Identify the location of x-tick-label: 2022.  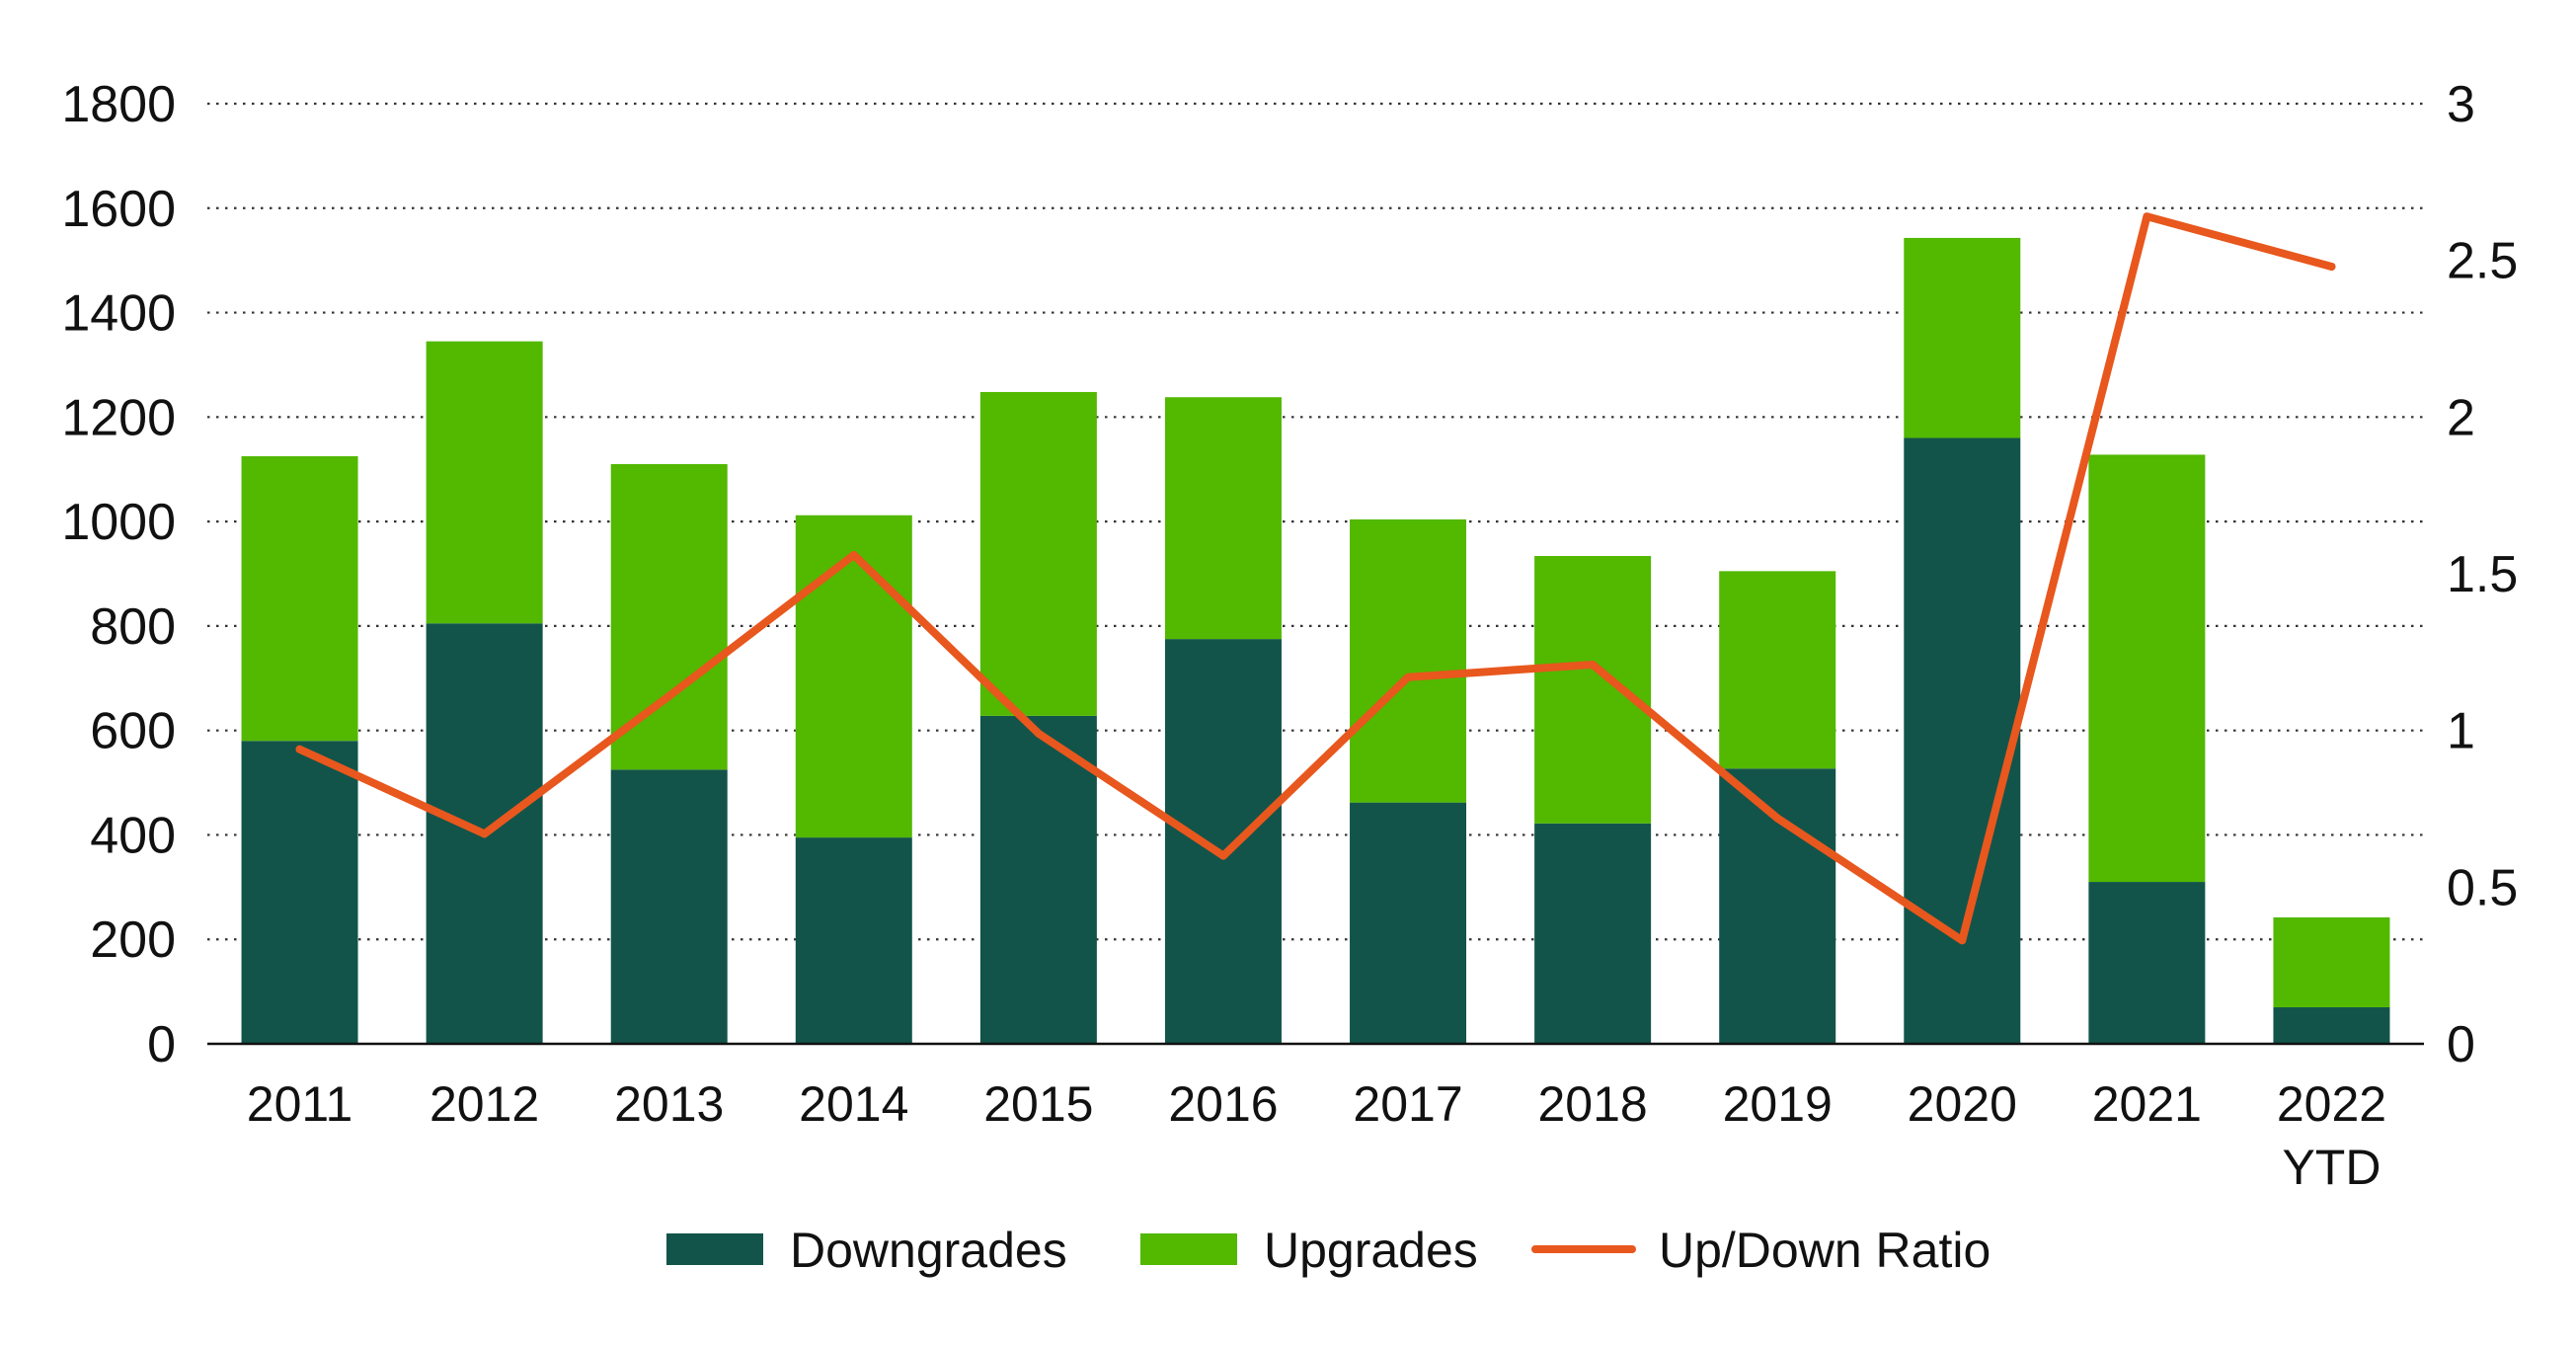
(2331, 1104).